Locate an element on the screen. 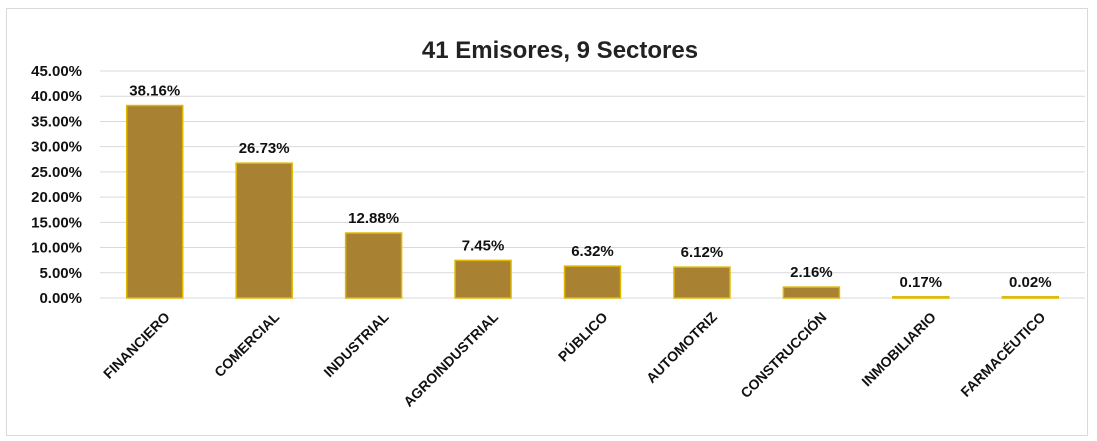 The height and width of the screenshot is (441, 1097). y-tick-label: 0.00% is located at coordinates (60, 298).